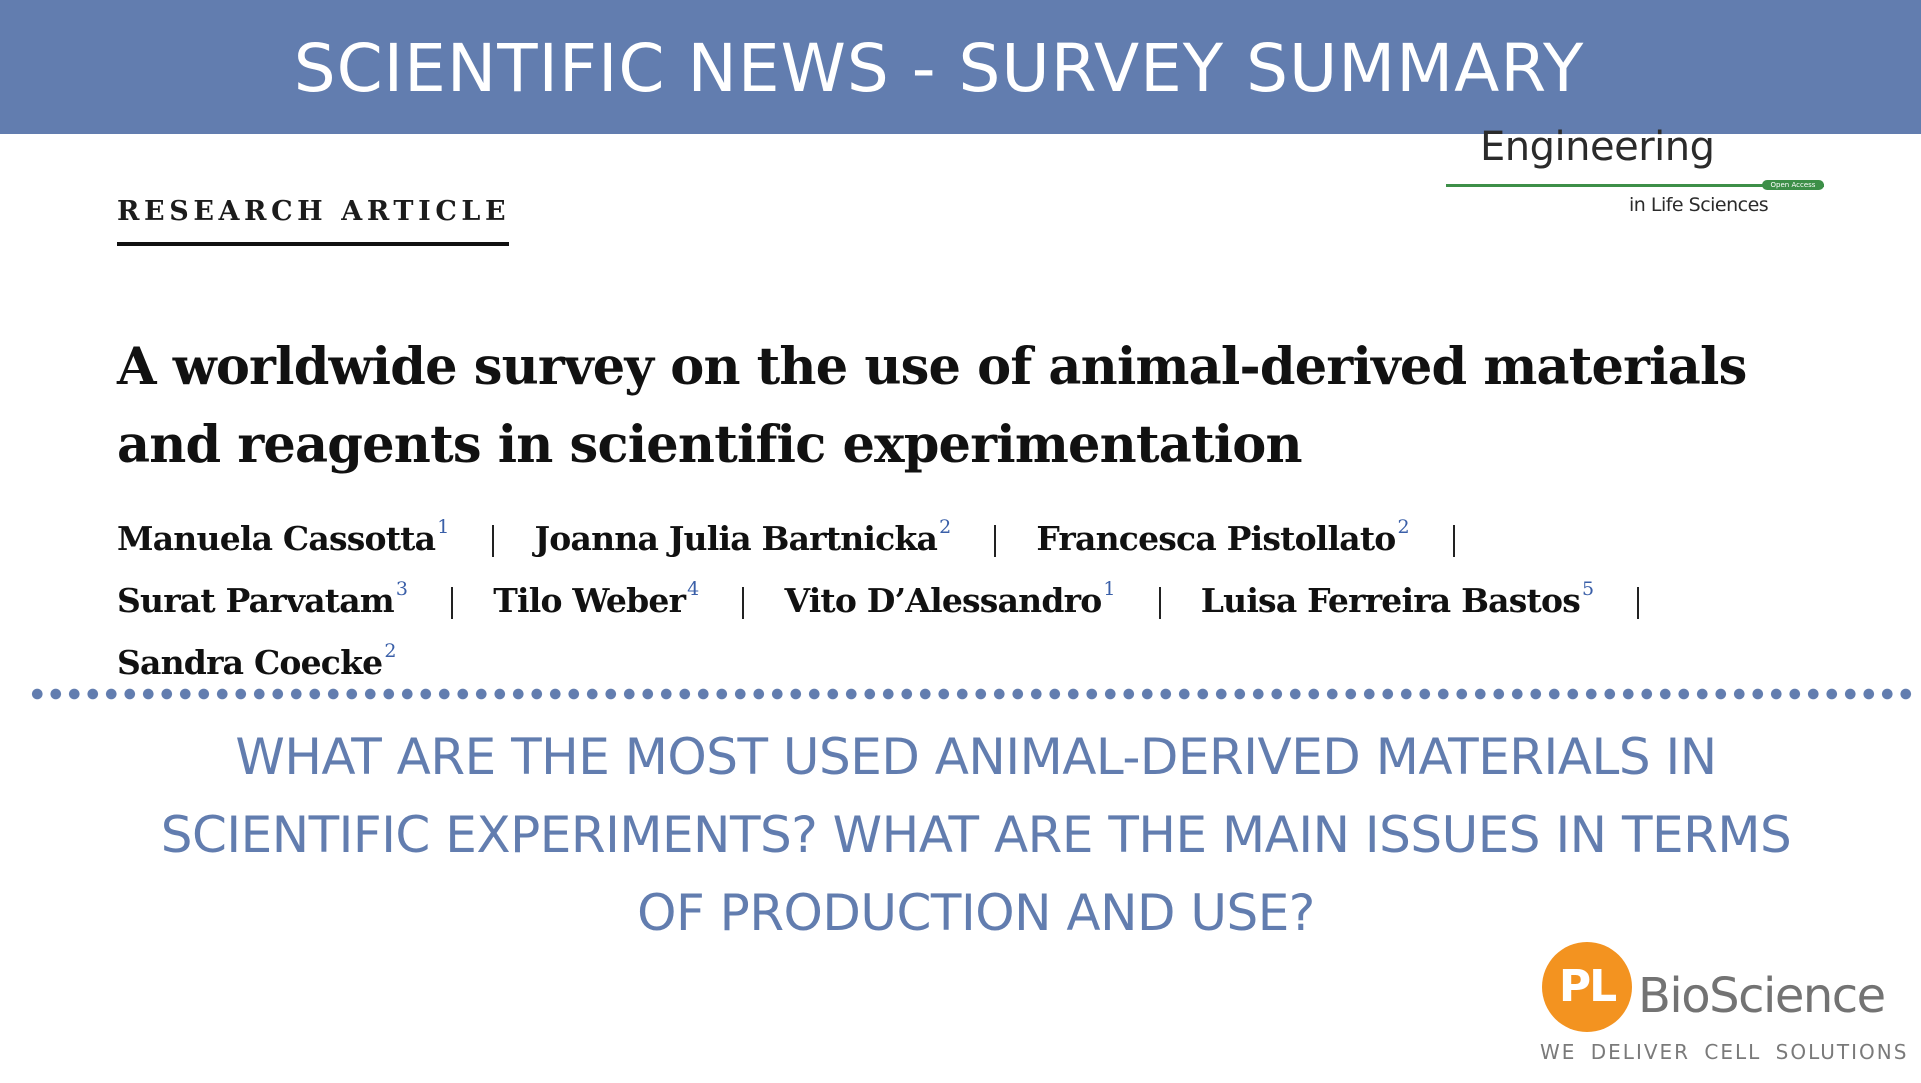 The height and width of the screenshot is (1083, 1921). I want to click on brand-tagline: WE DELIVER CELL SOLUTIONS, so click(1724, 1052).